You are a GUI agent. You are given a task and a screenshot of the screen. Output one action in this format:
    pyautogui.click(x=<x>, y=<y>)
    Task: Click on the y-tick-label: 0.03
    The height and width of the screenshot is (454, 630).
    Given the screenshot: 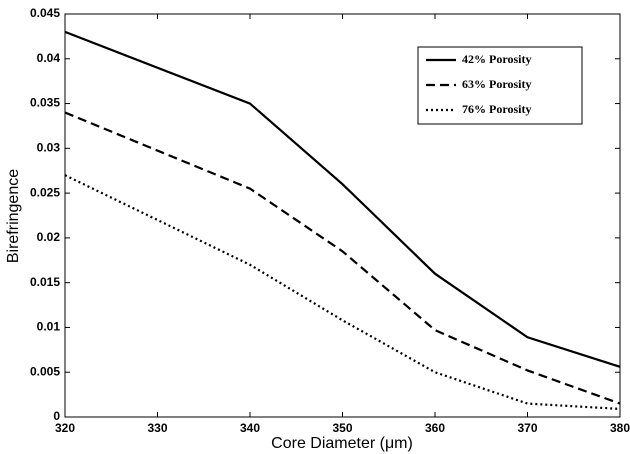 What is the action you would take?
    pyautogui.click(x=49, y=148)
    